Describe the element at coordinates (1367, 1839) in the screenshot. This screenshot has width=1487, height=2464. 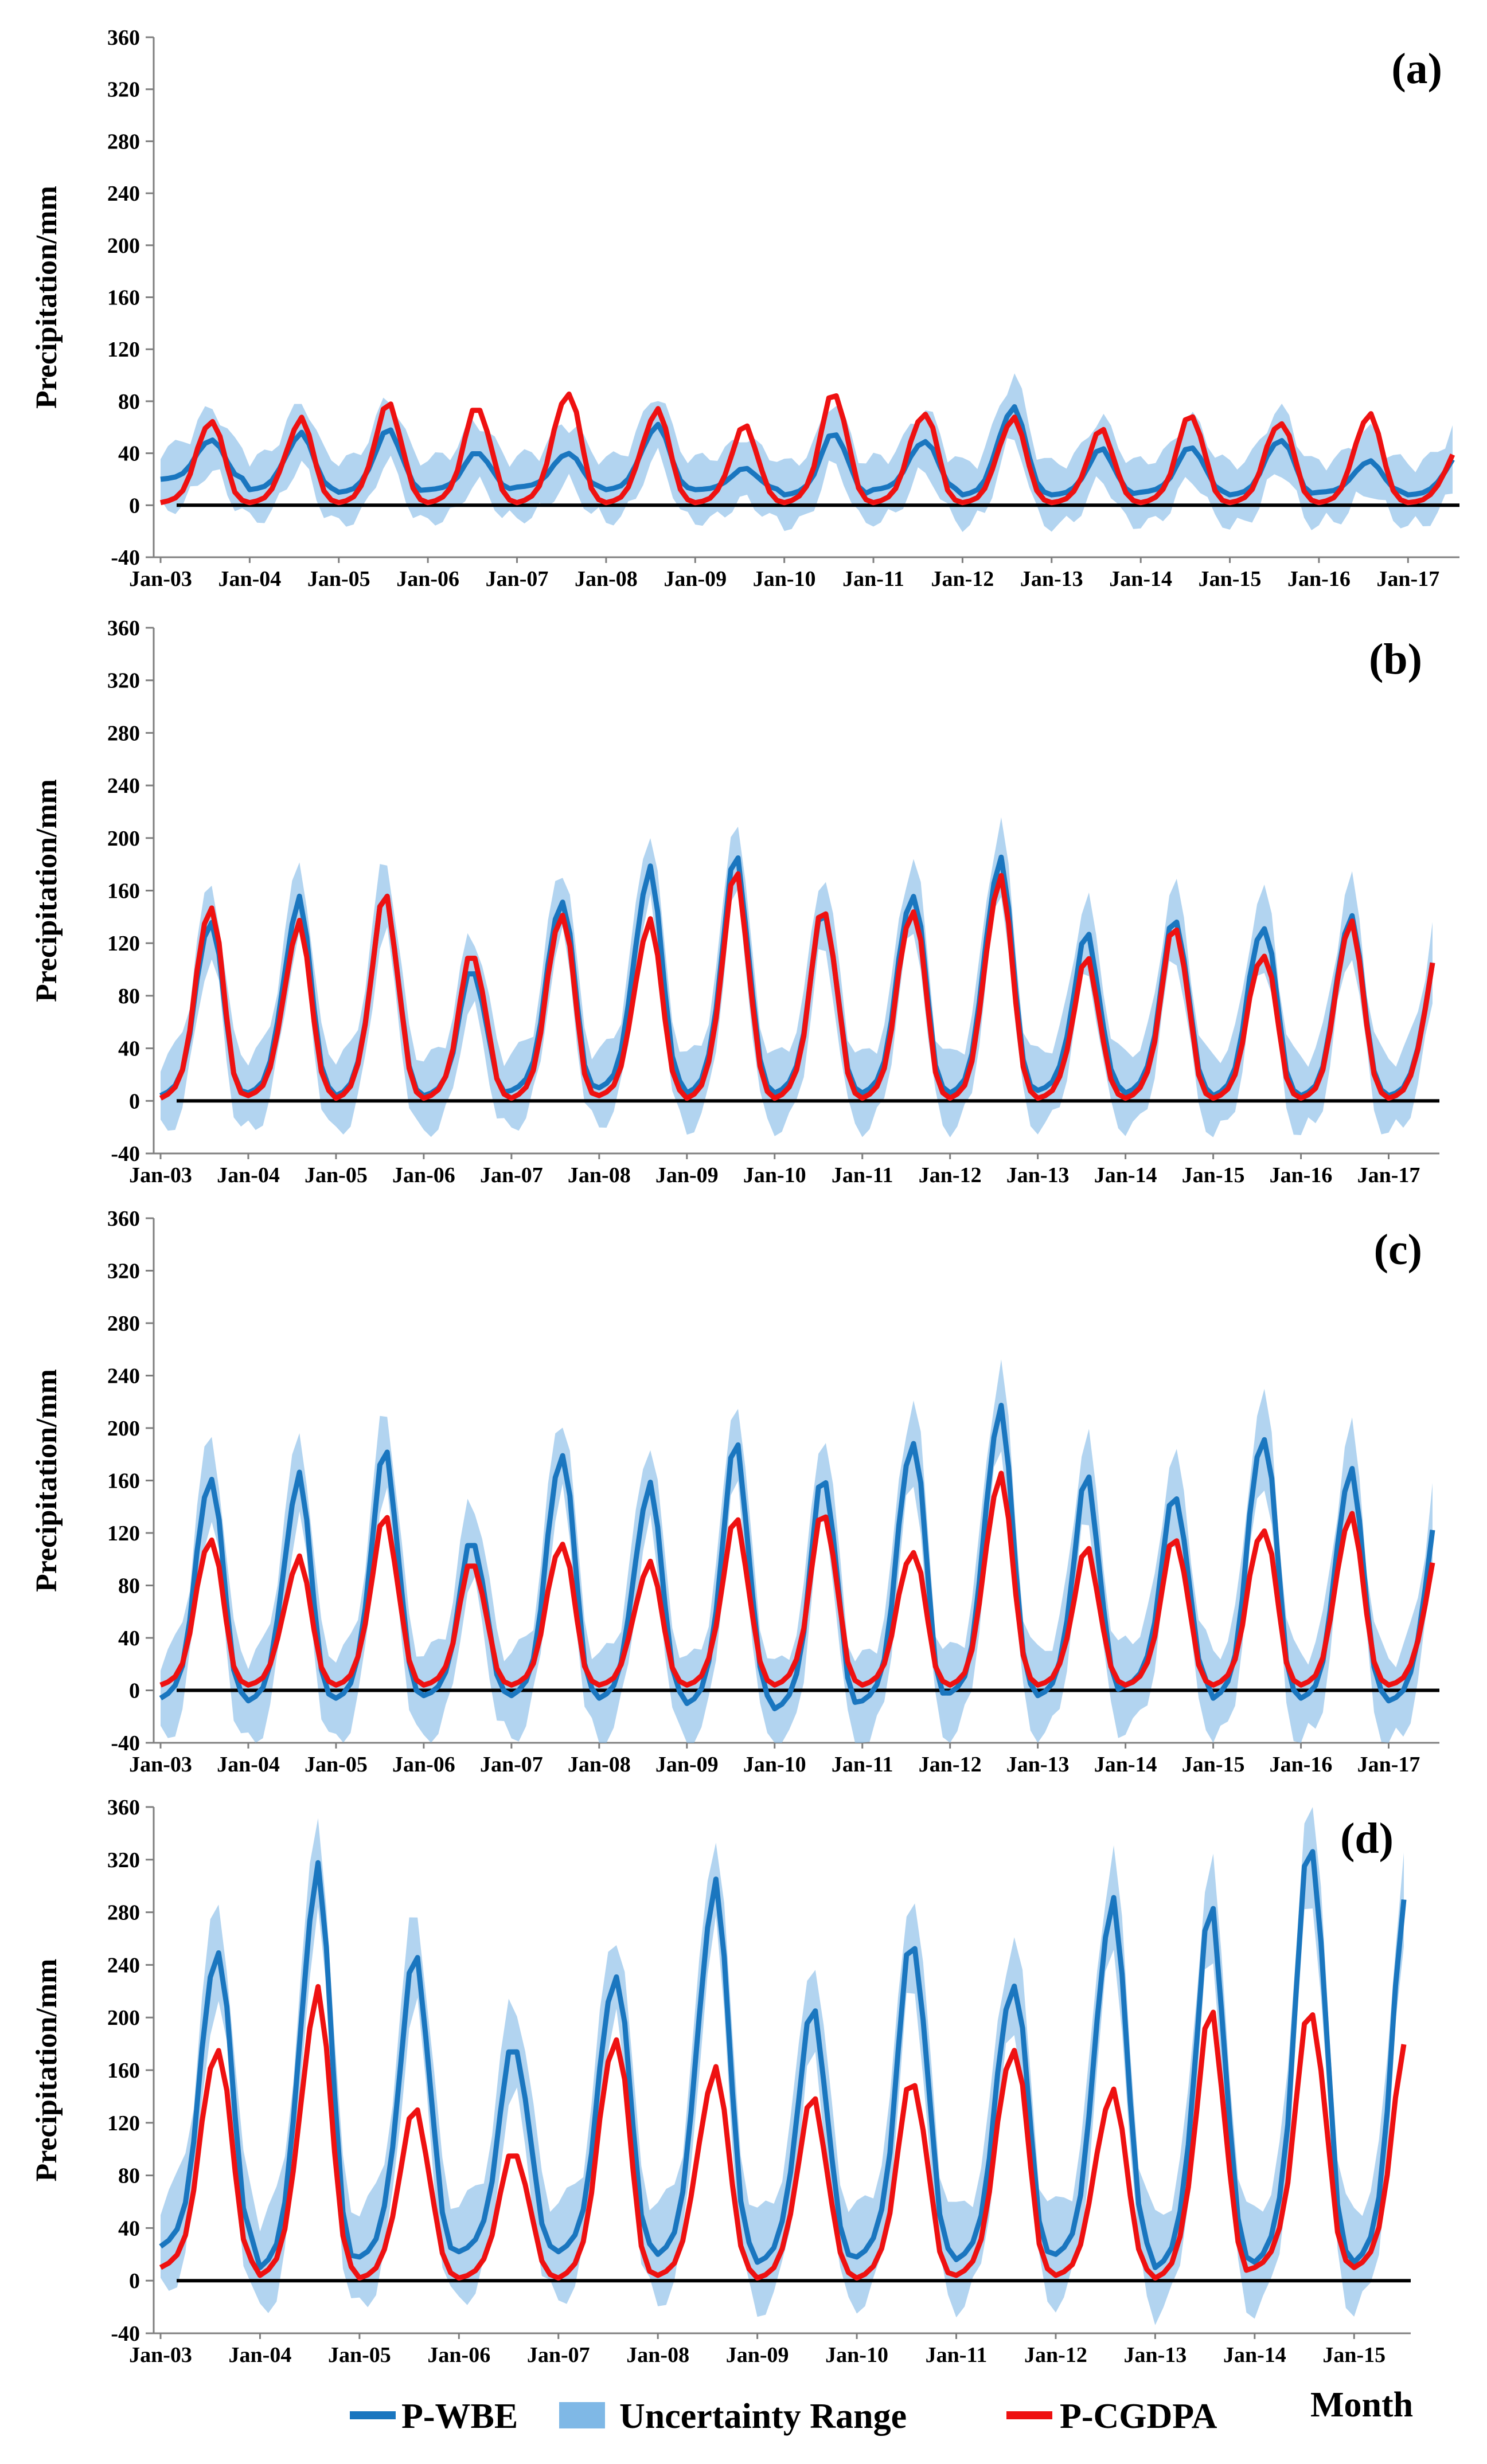
I see `panel-label: (d)` at that location.